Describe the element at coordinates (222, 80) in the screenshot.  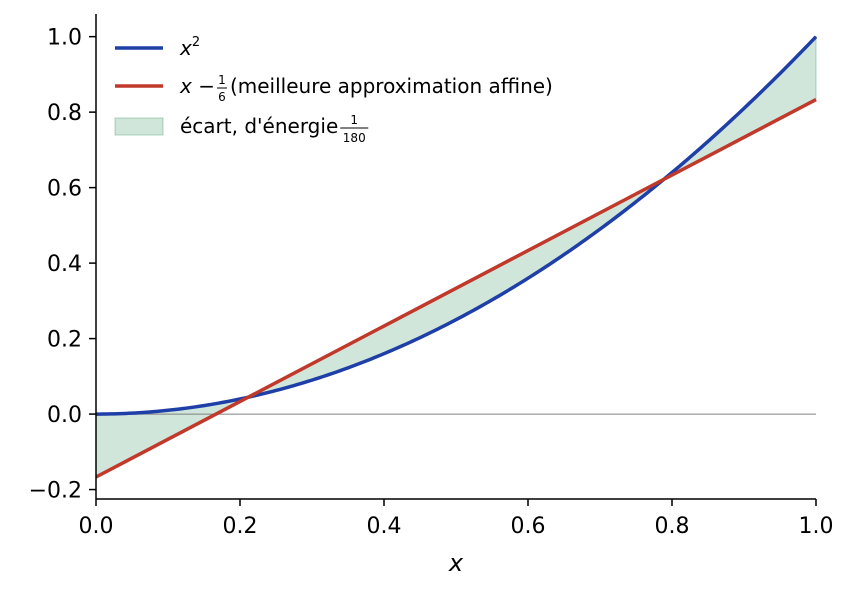
I see `legend-affine-fraction-numerator: 1` at that location.